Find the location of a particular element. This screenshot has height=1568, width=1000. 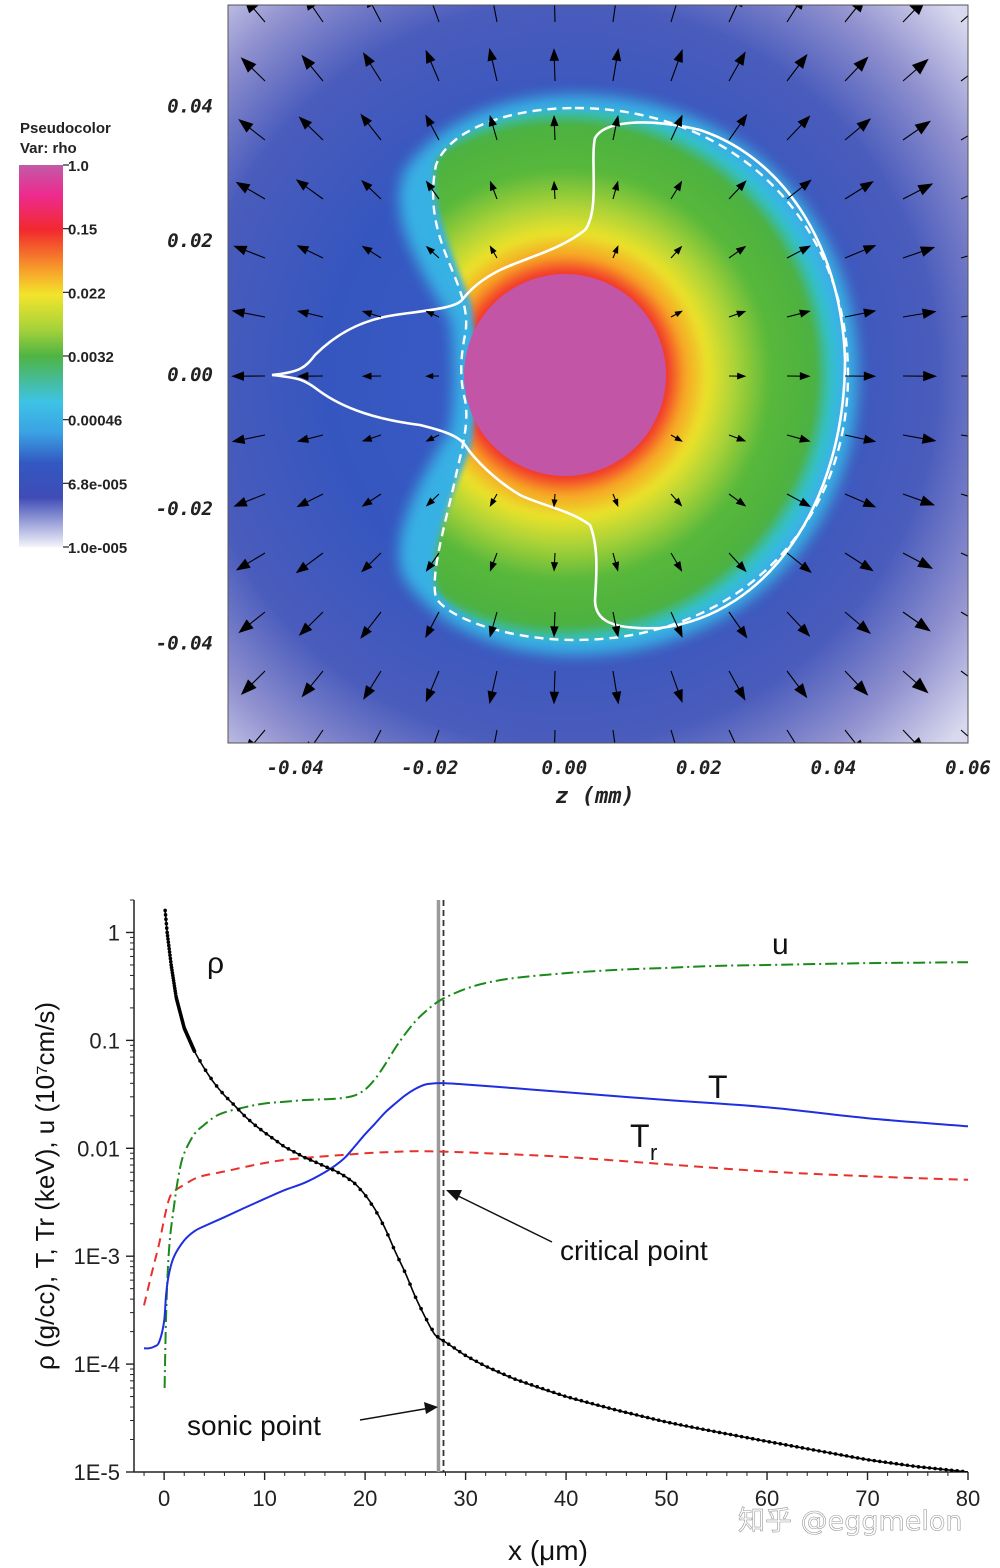

bottom-x-axis-label: x (μm) is located at coordinates (548, 1550).